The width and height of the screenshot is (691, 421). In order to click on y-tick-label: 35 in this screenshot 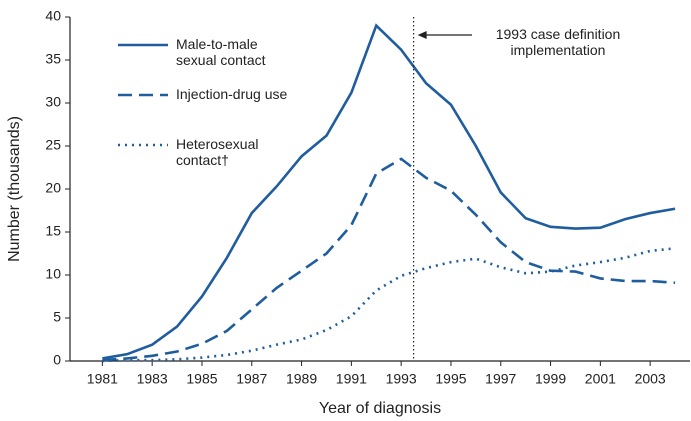, I will do `click(53, 59)`.